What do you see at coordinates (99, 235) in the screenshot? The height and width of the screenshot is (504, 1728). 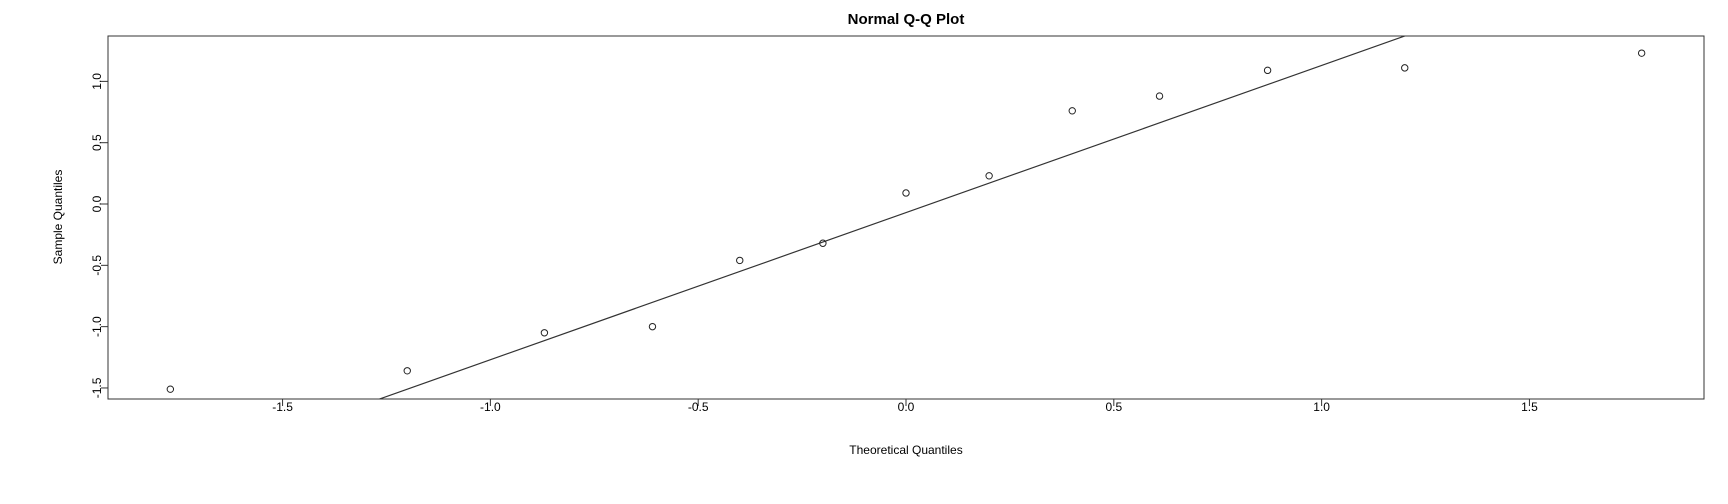 I see `y-axis: -1.5 -1.0 -0.5 0.0 0.5 1.0` at bounding box center [99, 235].